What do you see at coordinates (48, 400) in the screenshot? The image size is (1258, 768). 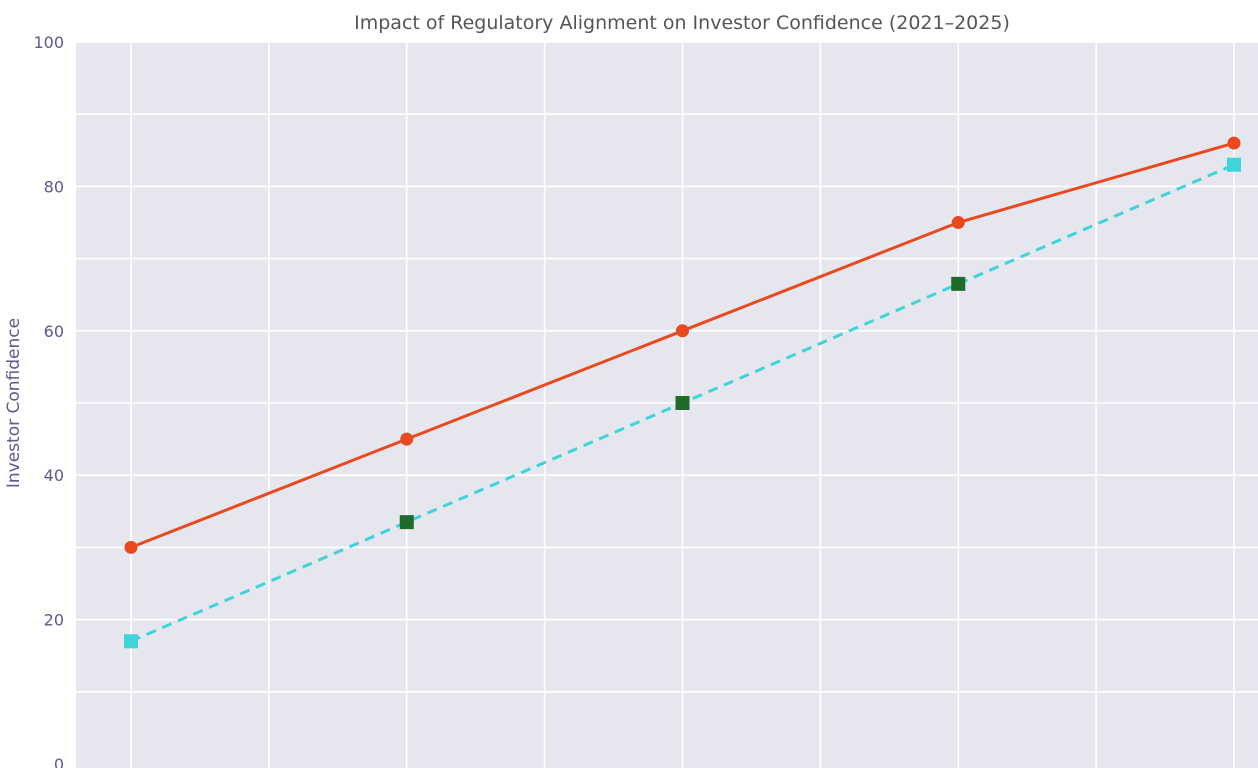 I see `y-tick-labels: 0 20 40 60 80 100` at bounding box center [48, 400].